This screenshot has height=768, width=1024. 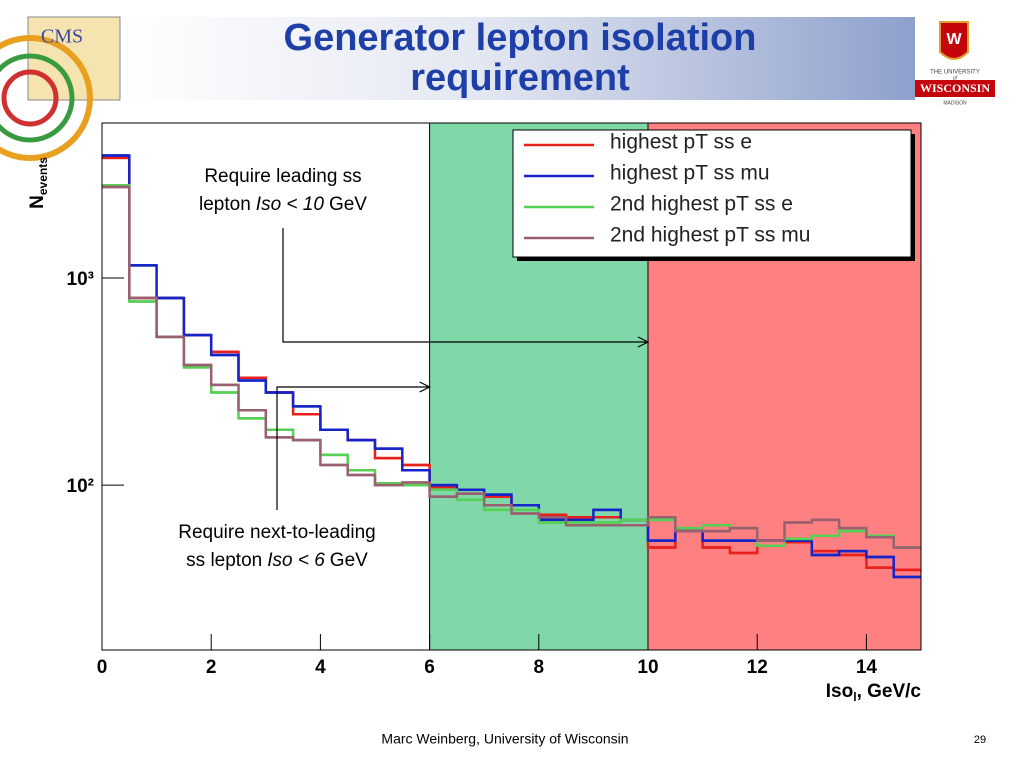 I want to click on annotation-part: lepton, so click(x=225, y=204).